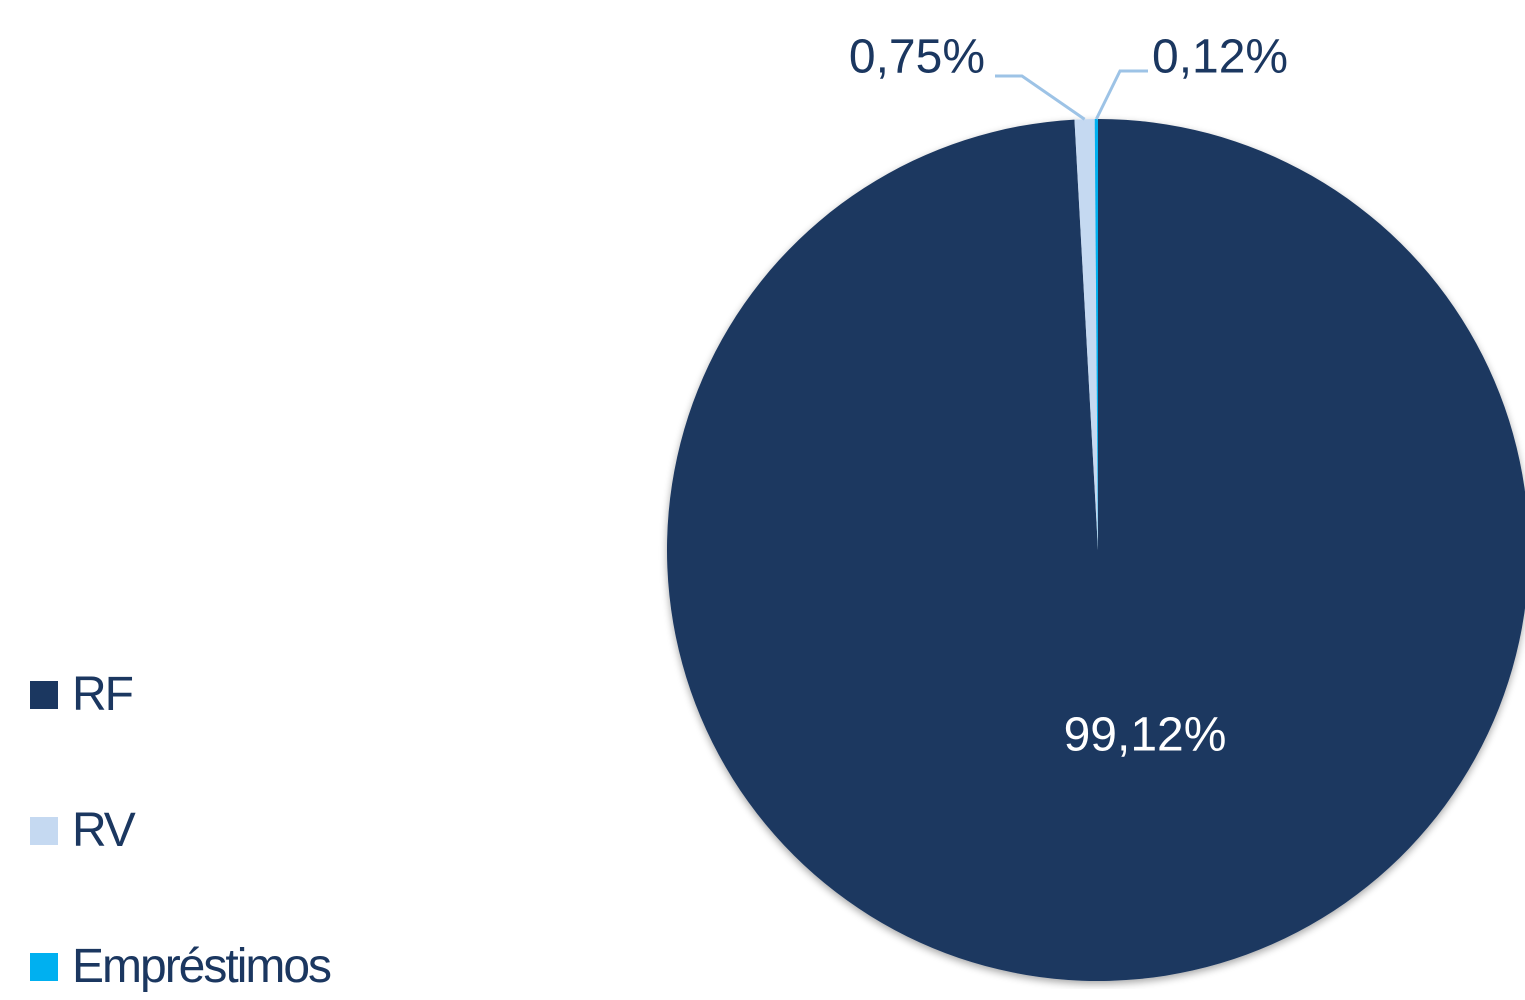 The image size is (1525, 1000). Describe the element at coordinates (1086, 334) in the screenshot. I see `slice-rv` at that location.